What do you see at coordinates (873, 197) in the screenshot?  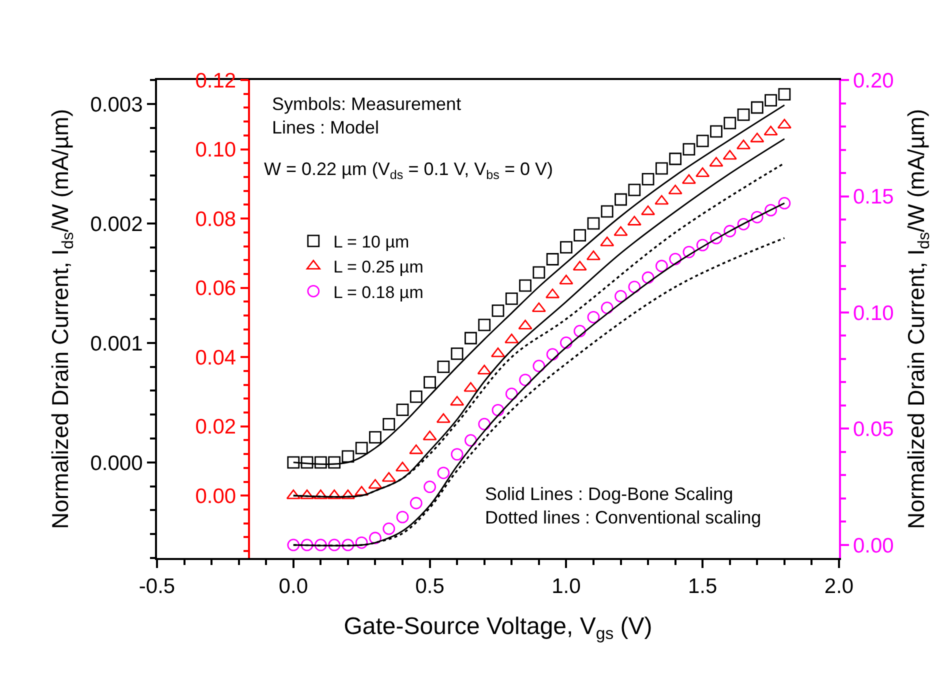 I see `y3-tick-label: 0.15` at bounding box center [873, 197].